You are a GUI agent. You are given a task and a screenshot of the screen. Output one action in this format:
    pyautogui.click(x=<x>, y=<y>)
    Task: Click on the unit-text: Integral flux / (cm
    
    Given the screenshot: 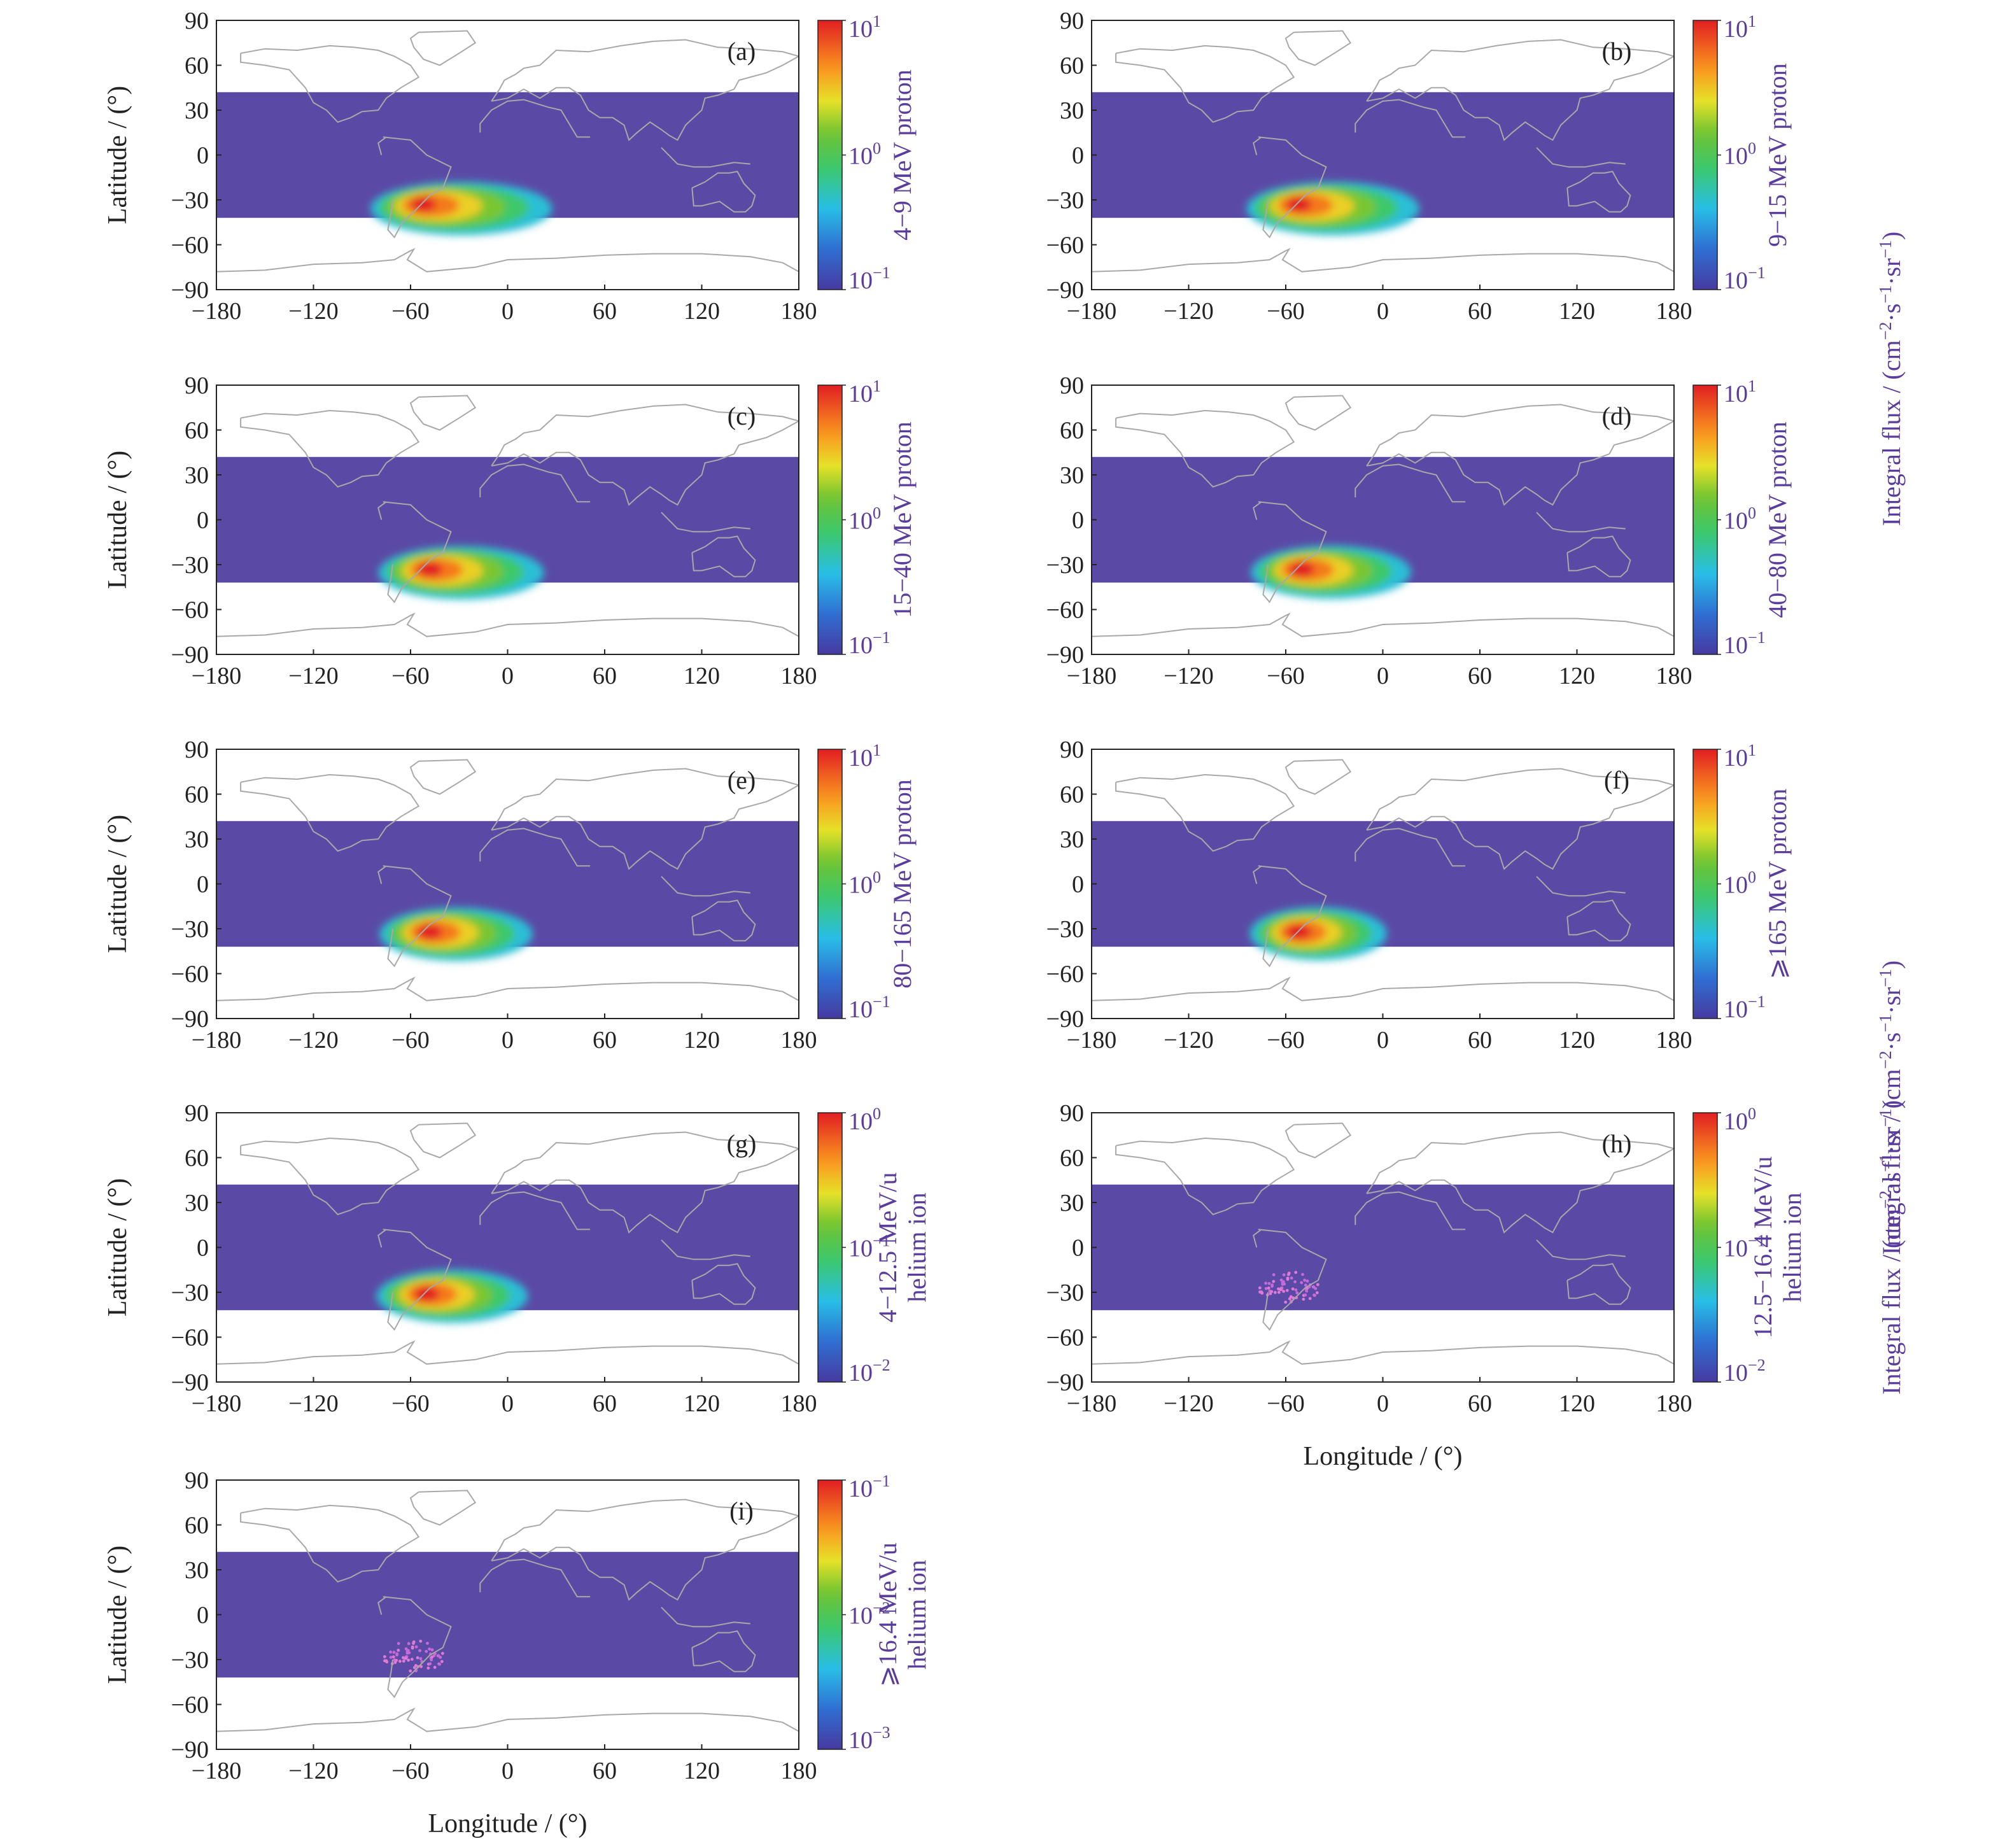 What is the action you would take?
    pyautogui.click(x=1891, y=1302)
    